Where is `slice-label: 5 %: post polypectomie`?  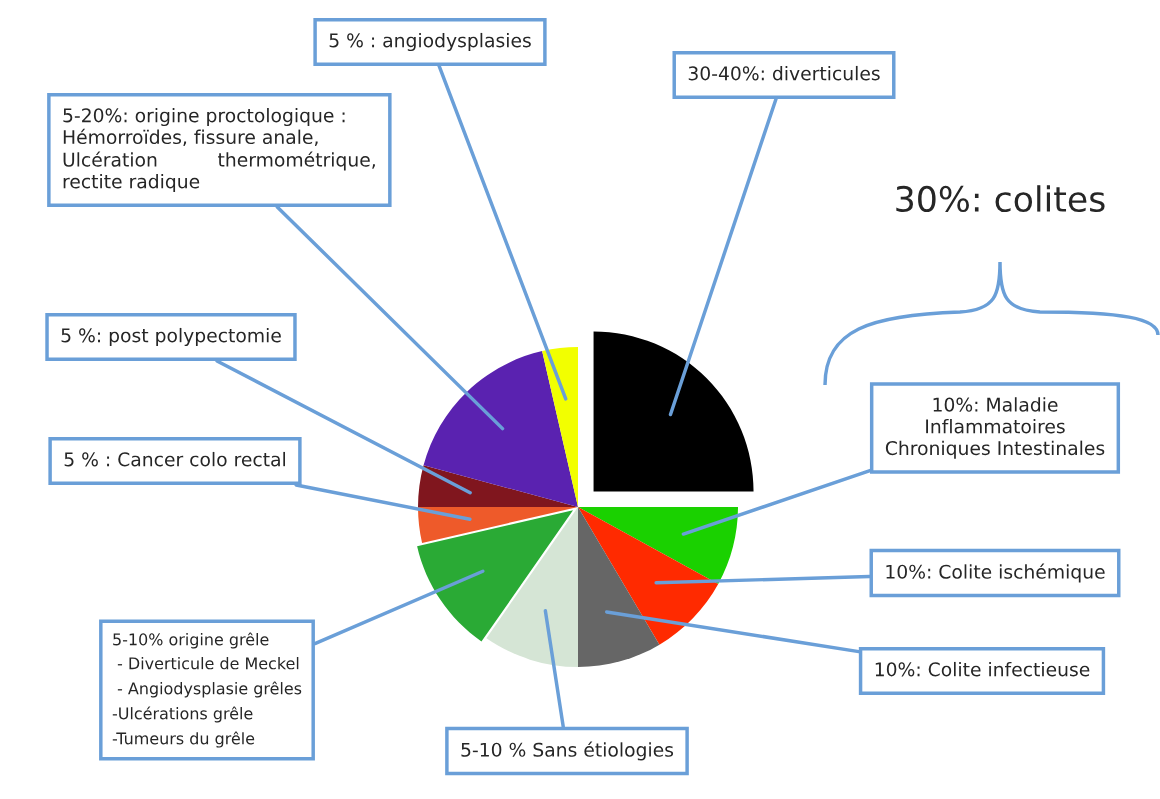
slice-label: 5 %: post polypectomie is located at coordinates (171, 337).